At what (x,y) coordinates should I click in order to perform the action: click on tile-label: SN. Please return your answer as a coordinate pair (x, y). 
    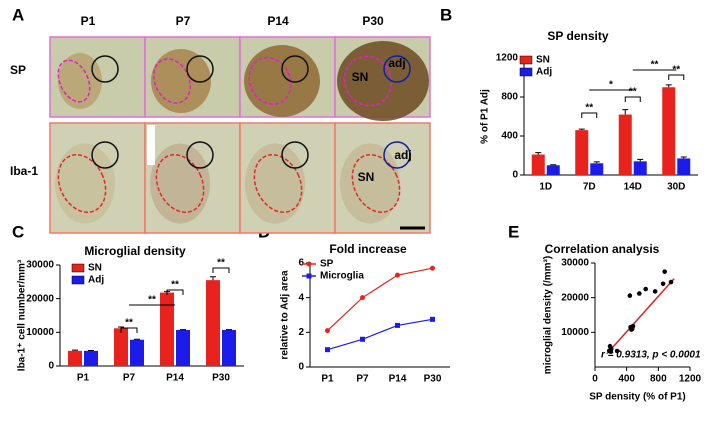
    Looking at the image, I should click on (366, 177).